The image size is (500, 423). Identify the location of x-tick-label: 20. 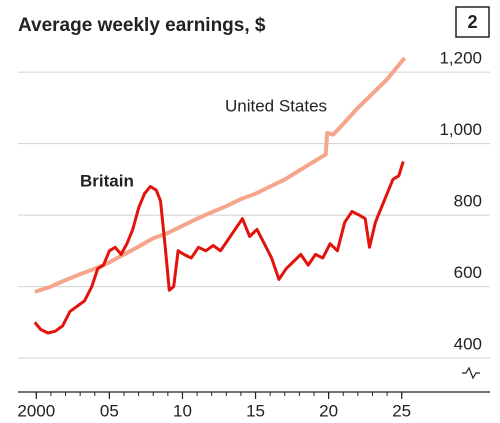
(328, 410).